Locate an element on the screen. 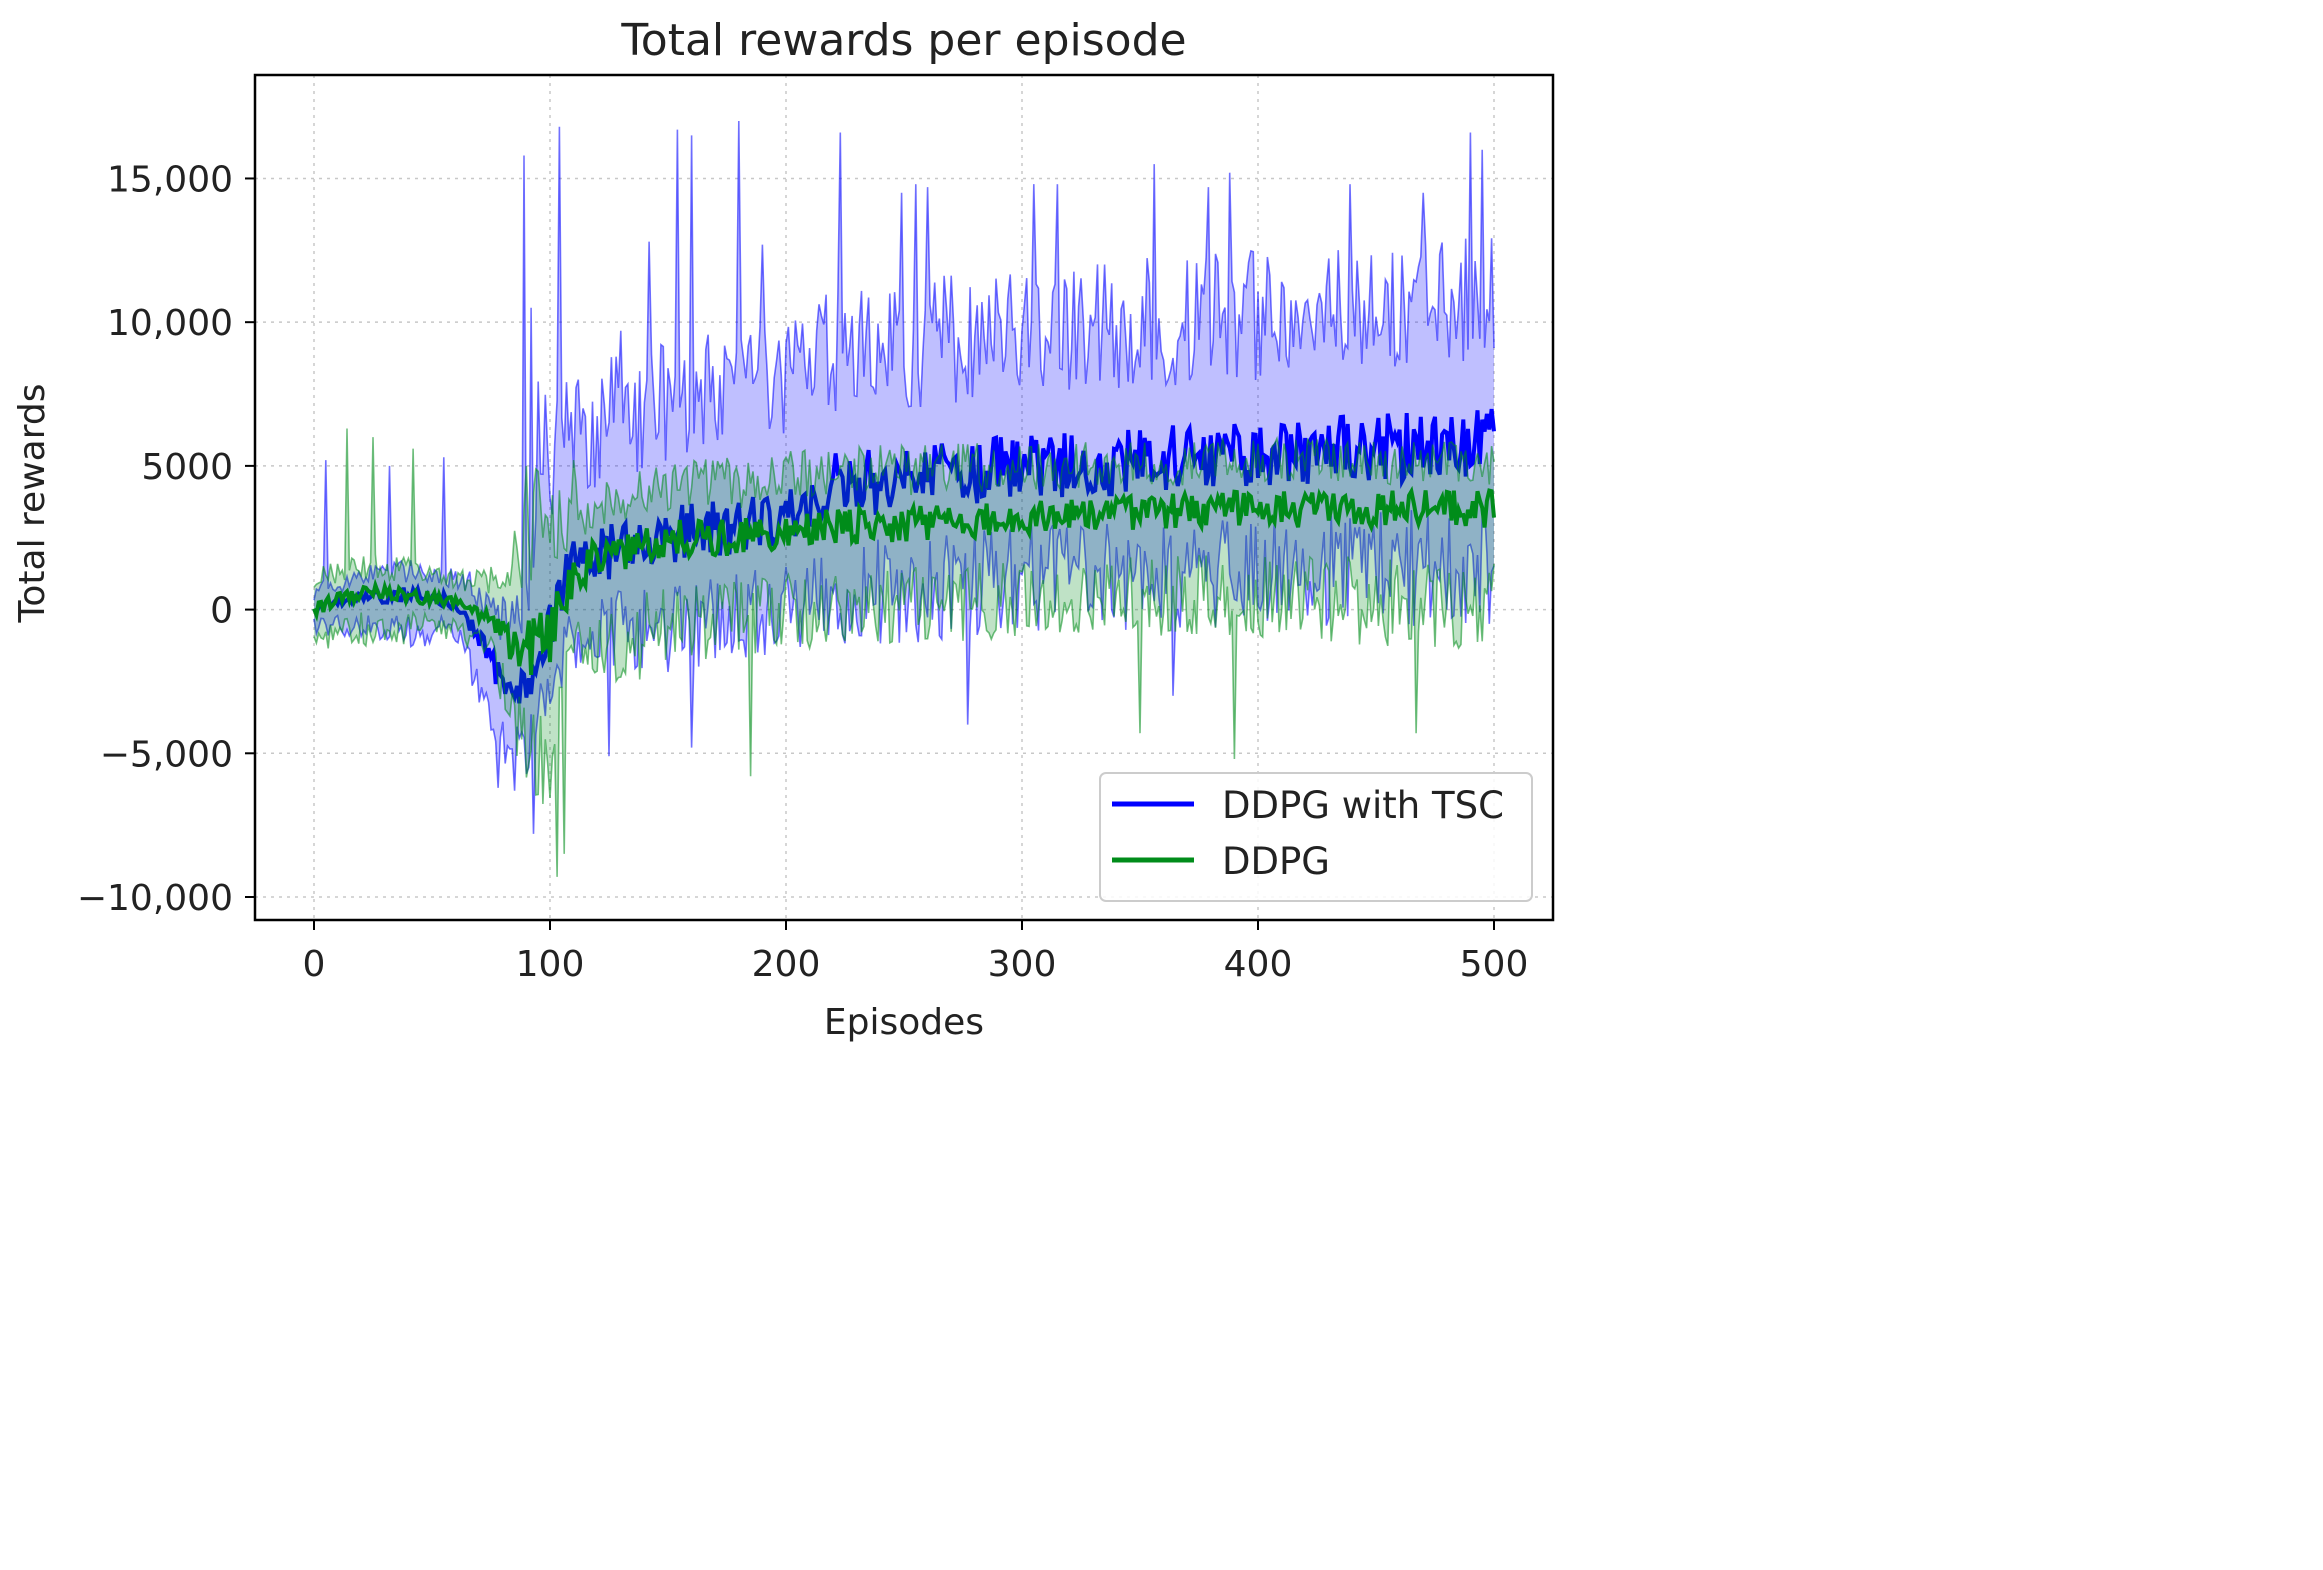 The width and height of the screenshot is (2323, 1570). x-tick-label: 200 is located at coordinates (786, 964).